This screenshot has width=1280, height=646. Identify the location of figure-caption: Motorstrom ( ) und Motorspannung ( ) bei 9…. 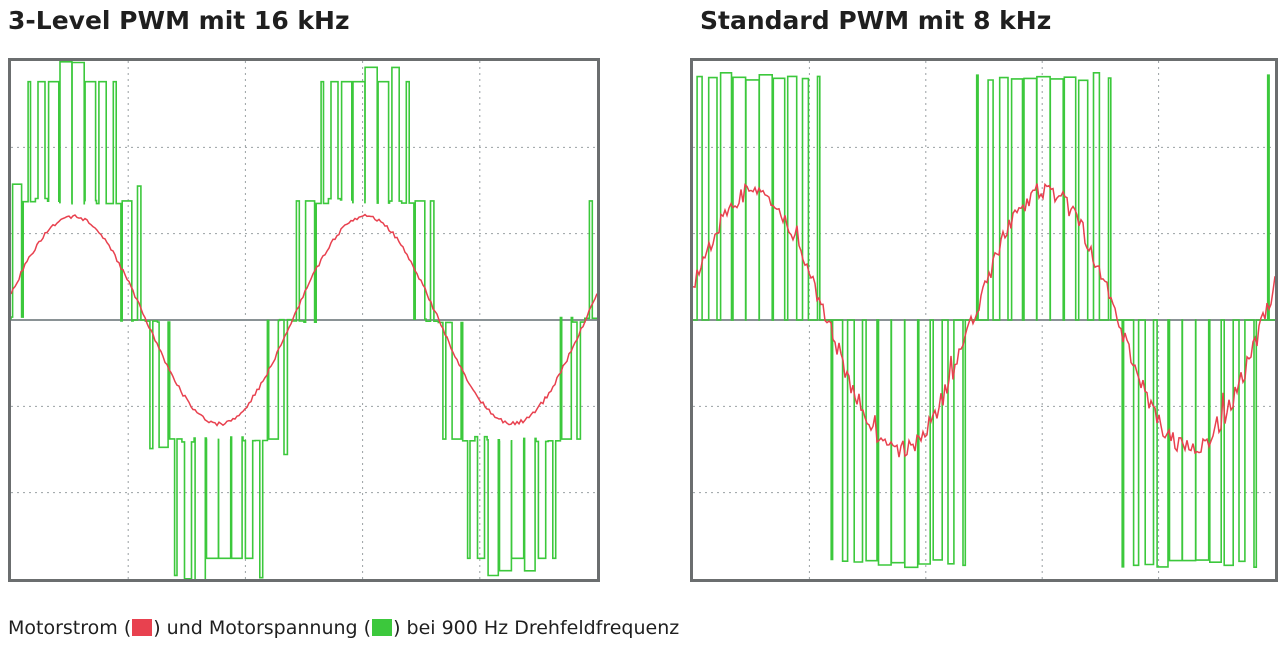
(343, 628).